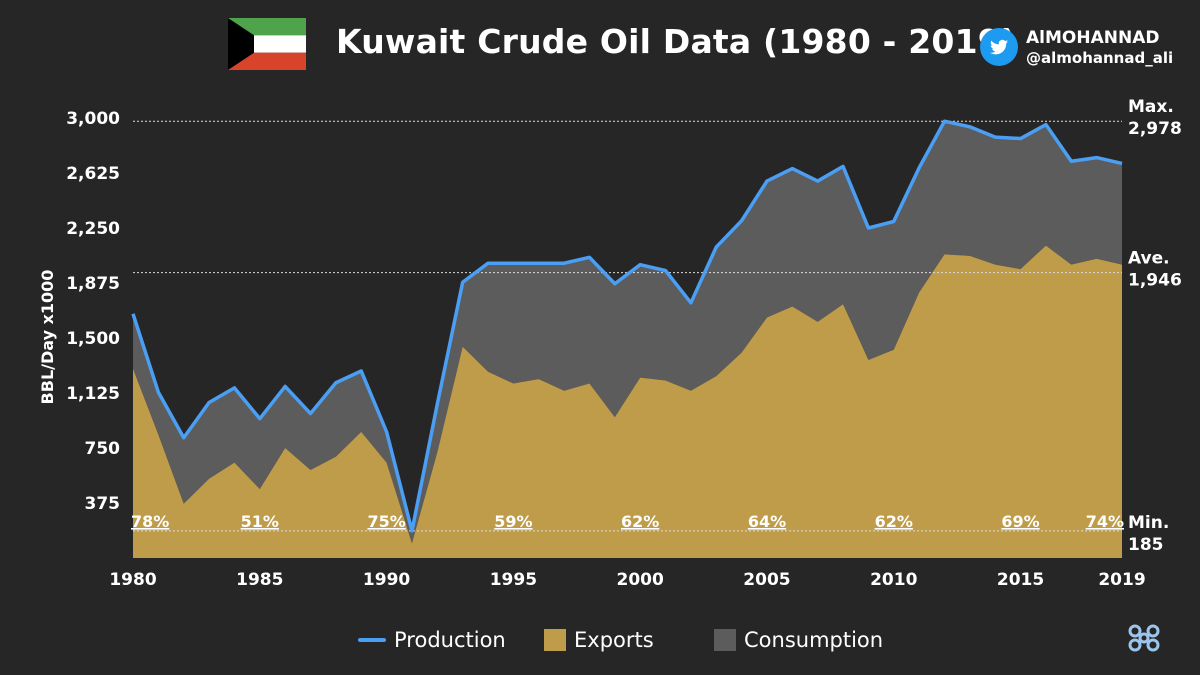 The width and height of the screenshot is (1200, 675). I want to click on export-share-label: 69%, so click(1020, 521).